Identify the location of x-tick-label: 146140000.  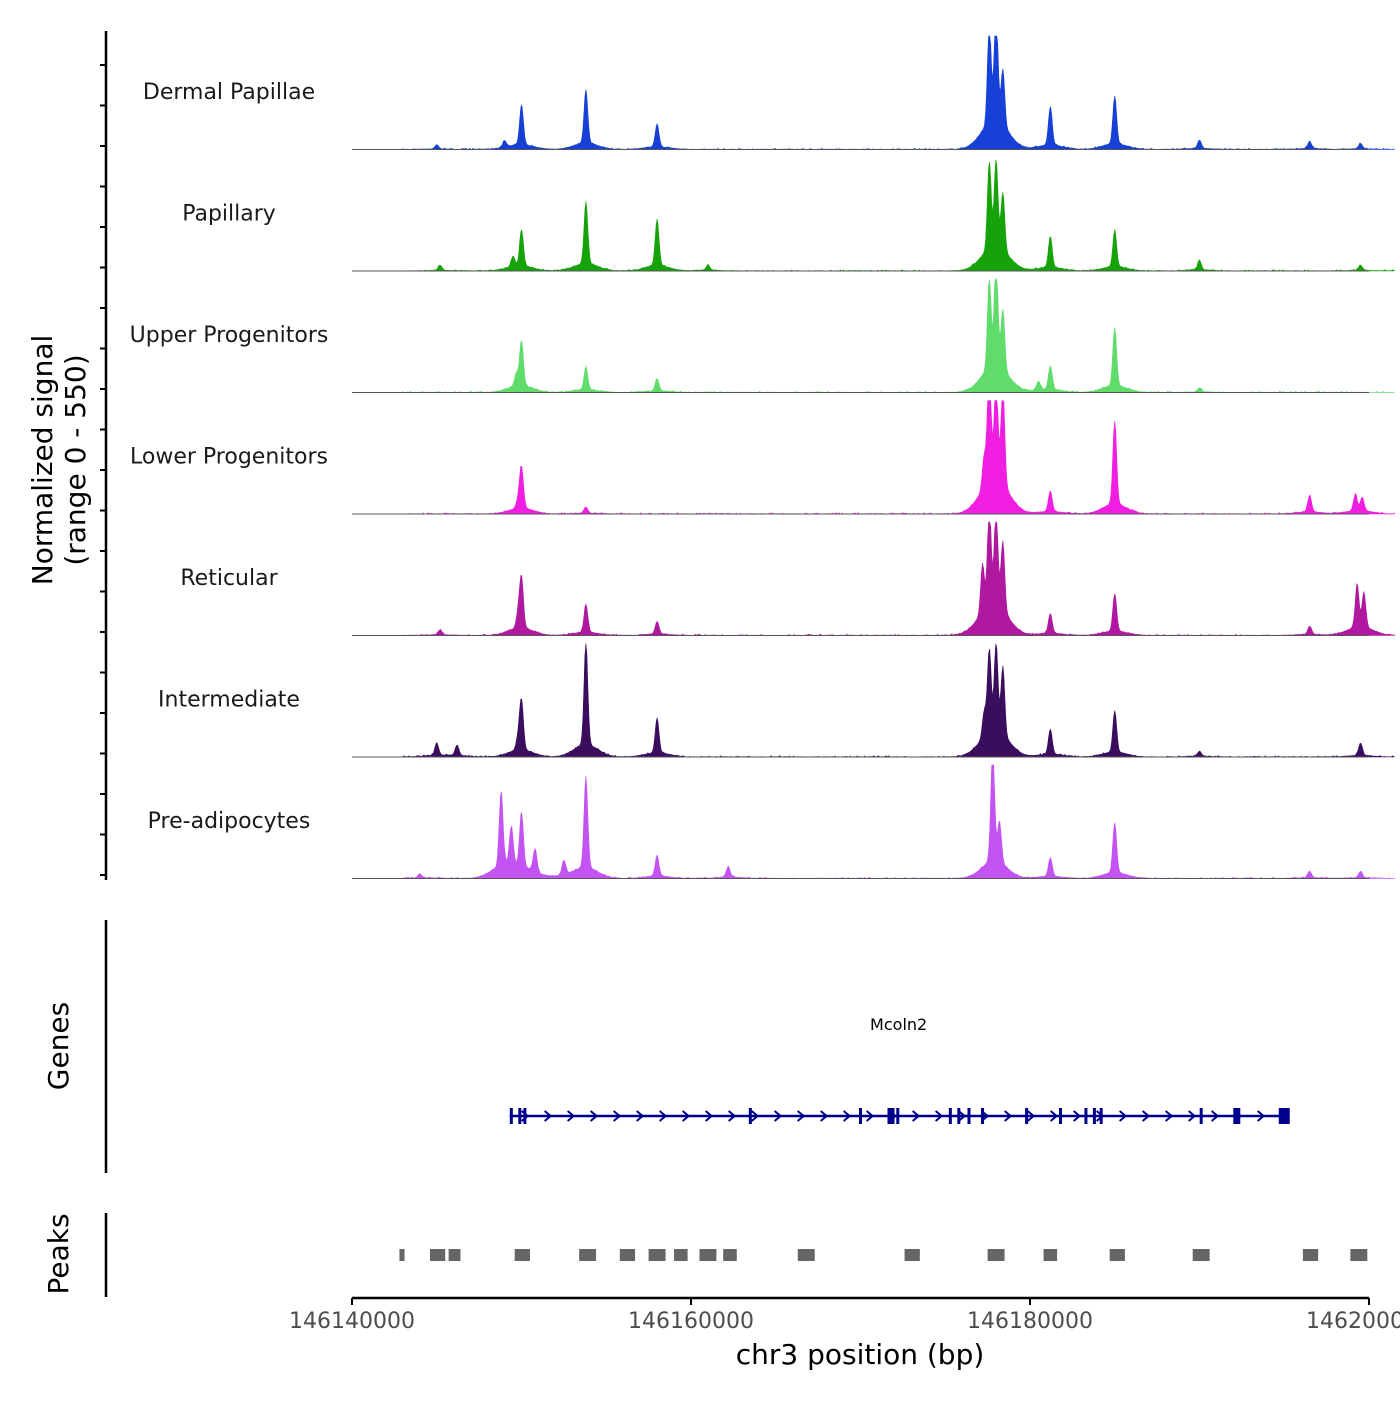
(352, 1321).